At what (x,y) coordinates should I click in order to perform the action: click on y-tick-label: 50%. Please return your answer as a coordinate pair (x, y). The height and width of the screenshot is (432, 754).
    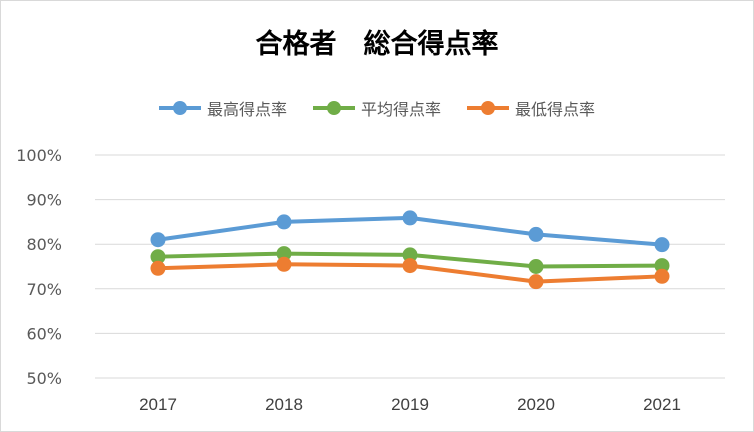
    Looking at the image, I should click on (44, 378).